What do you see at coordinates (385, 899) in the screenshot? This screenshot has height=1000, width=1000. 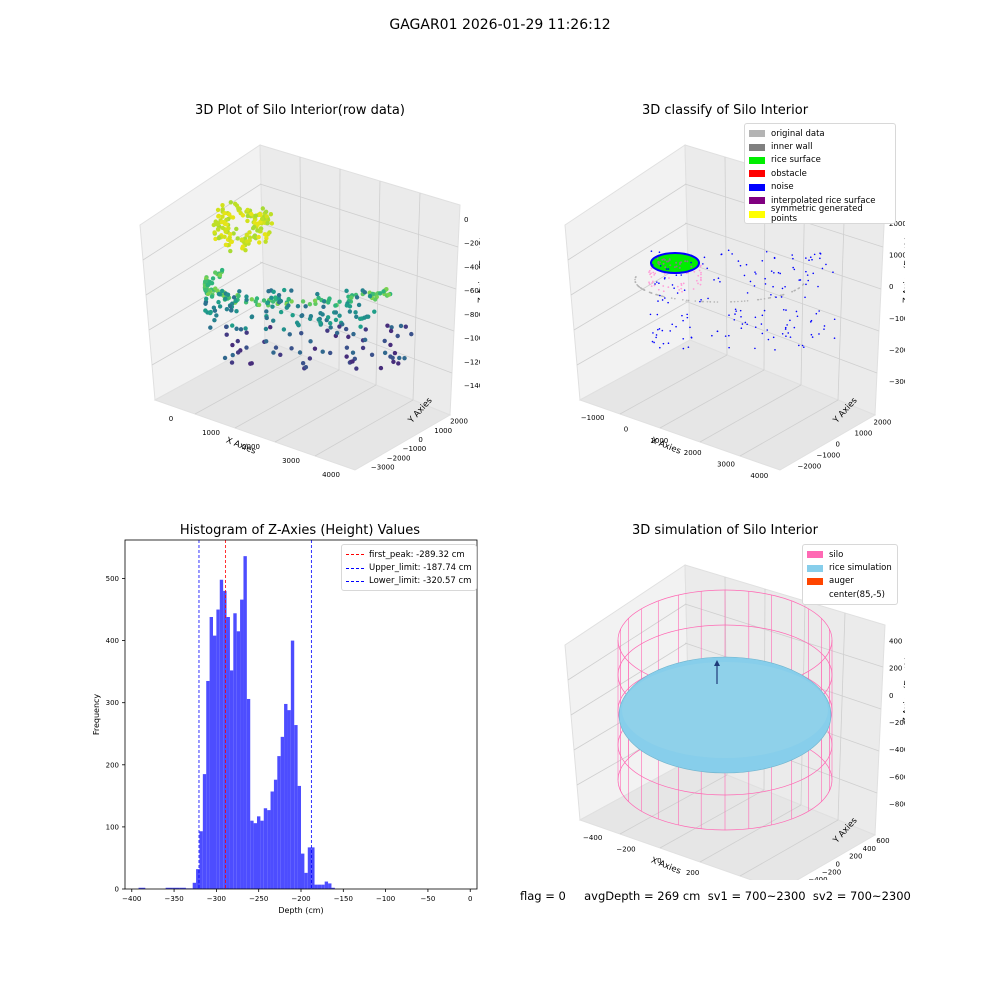 I see `x-tick-label: −100` at bounding box center [385, 899].